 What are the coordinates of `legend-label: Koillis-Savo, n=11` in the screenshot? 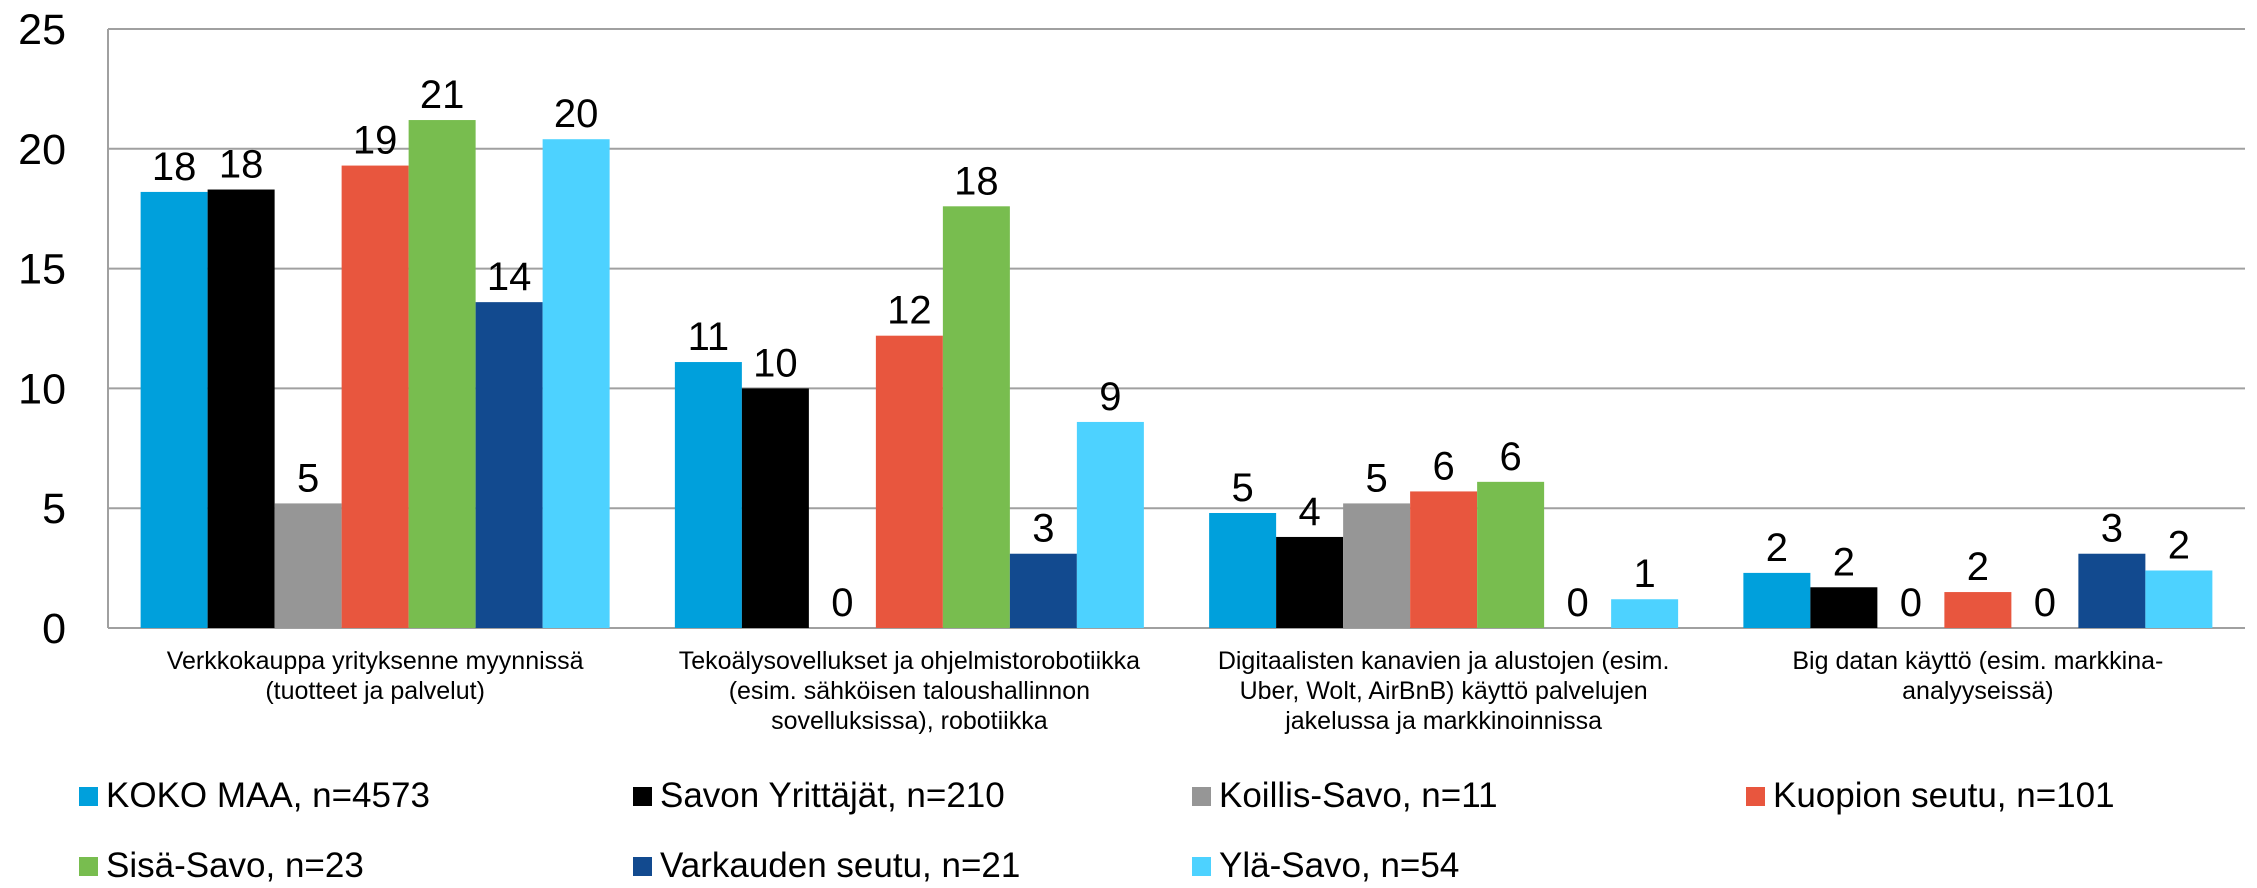 It's located at (1358, 795).